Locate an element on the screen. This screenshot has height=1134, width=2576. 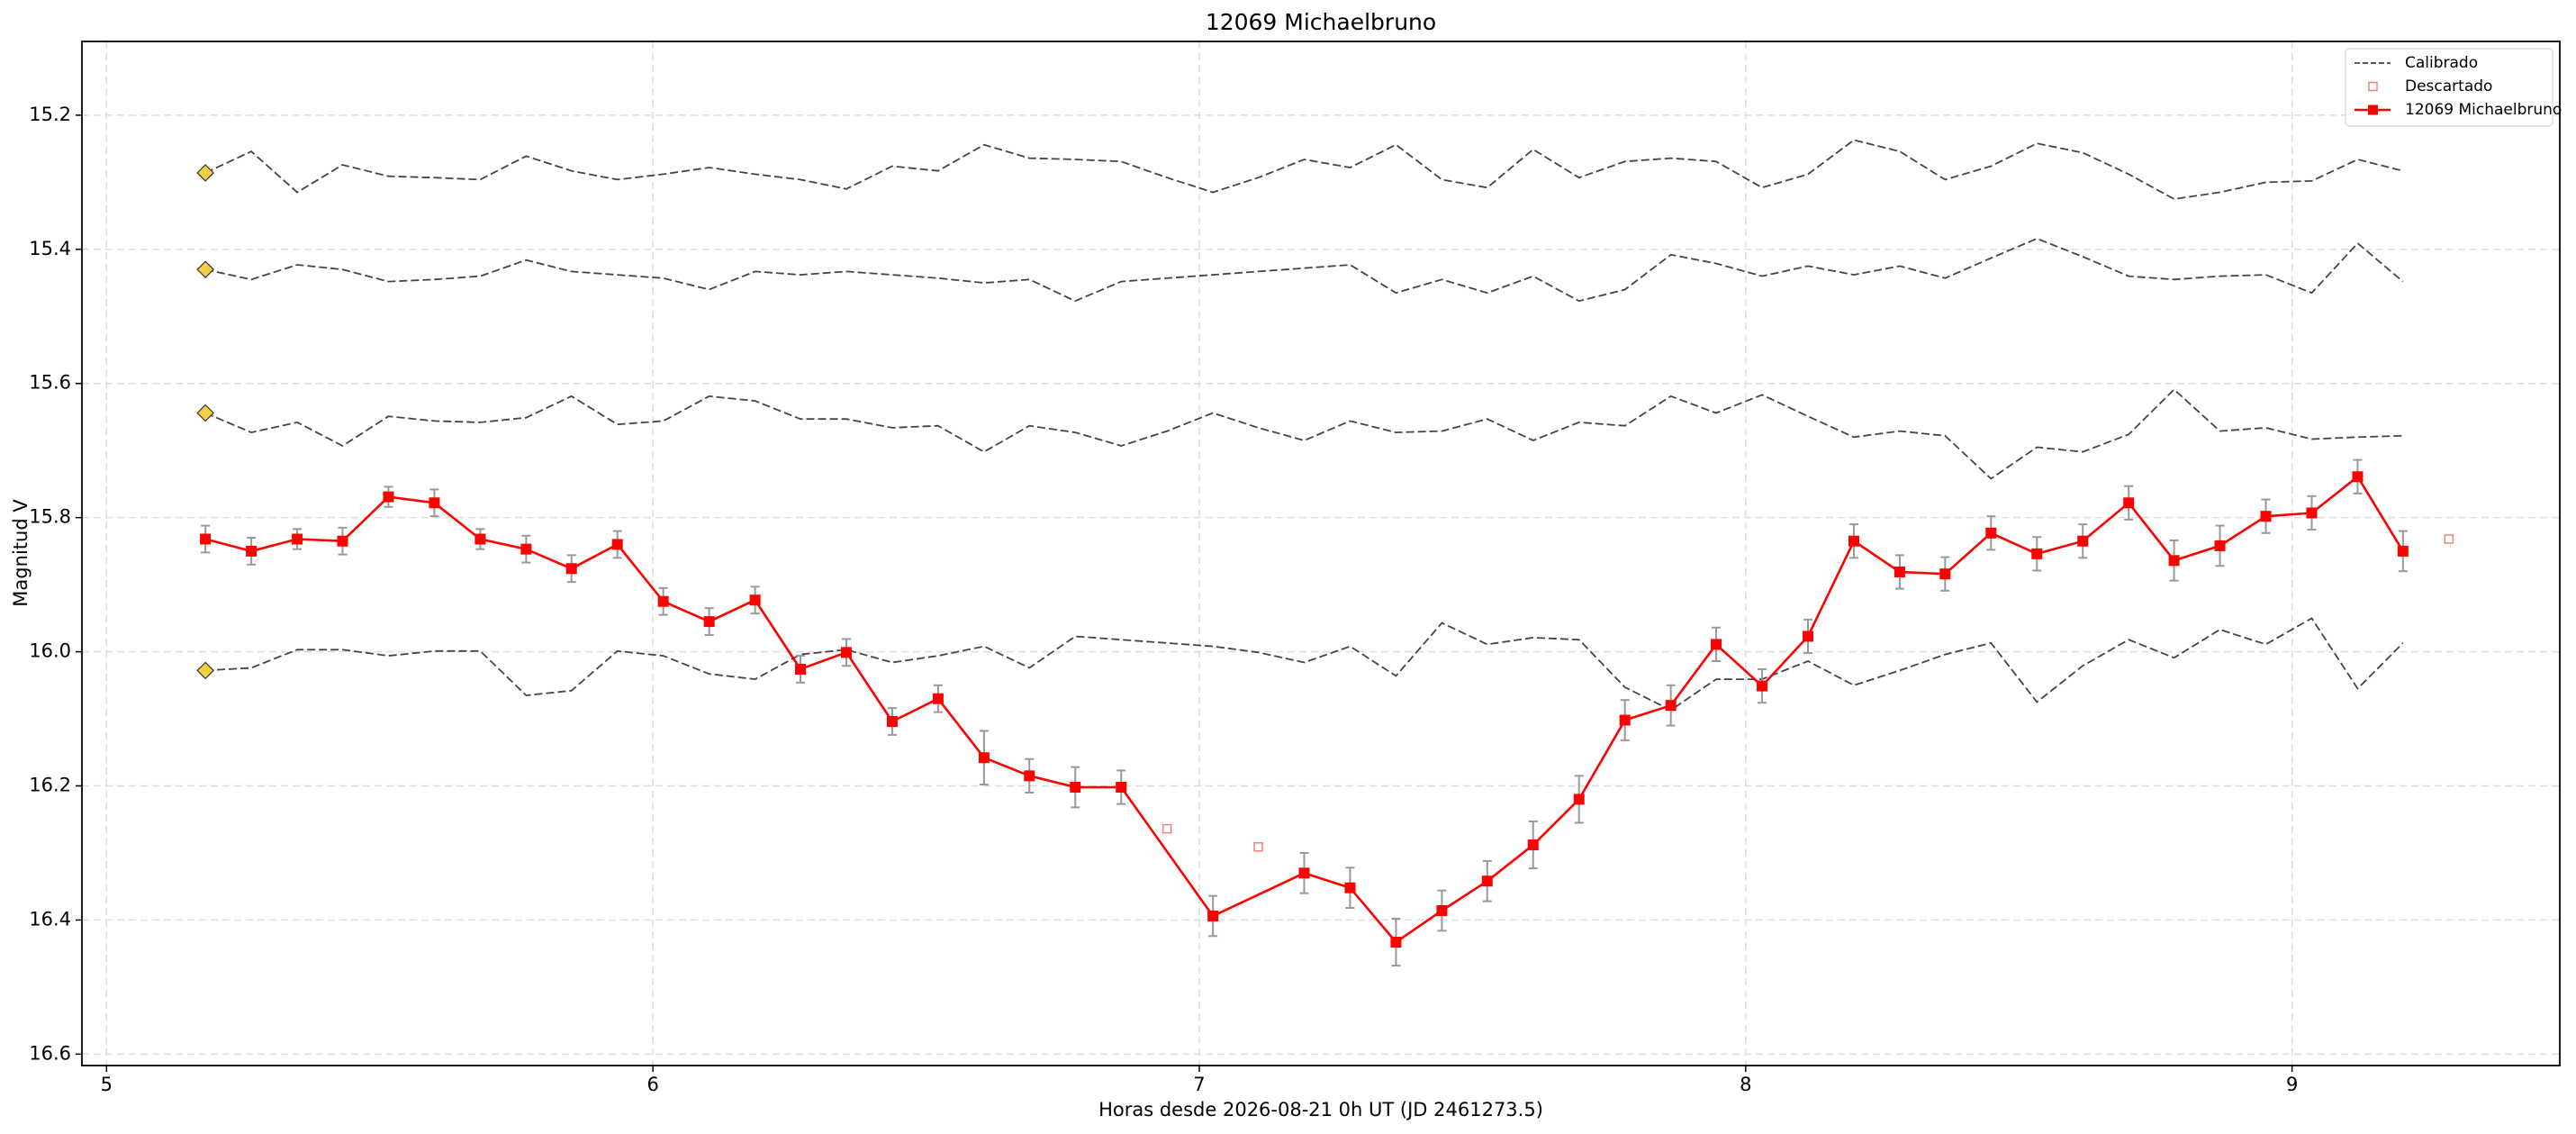
x-tick-label: 6 is located at coordinates (652, 1084).